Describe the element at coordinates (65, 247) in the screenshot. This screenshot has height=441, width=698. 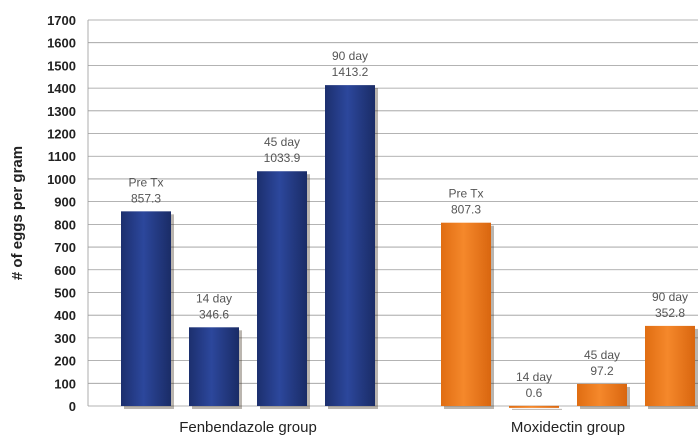
I see `y-tick-label: 700` at that location.